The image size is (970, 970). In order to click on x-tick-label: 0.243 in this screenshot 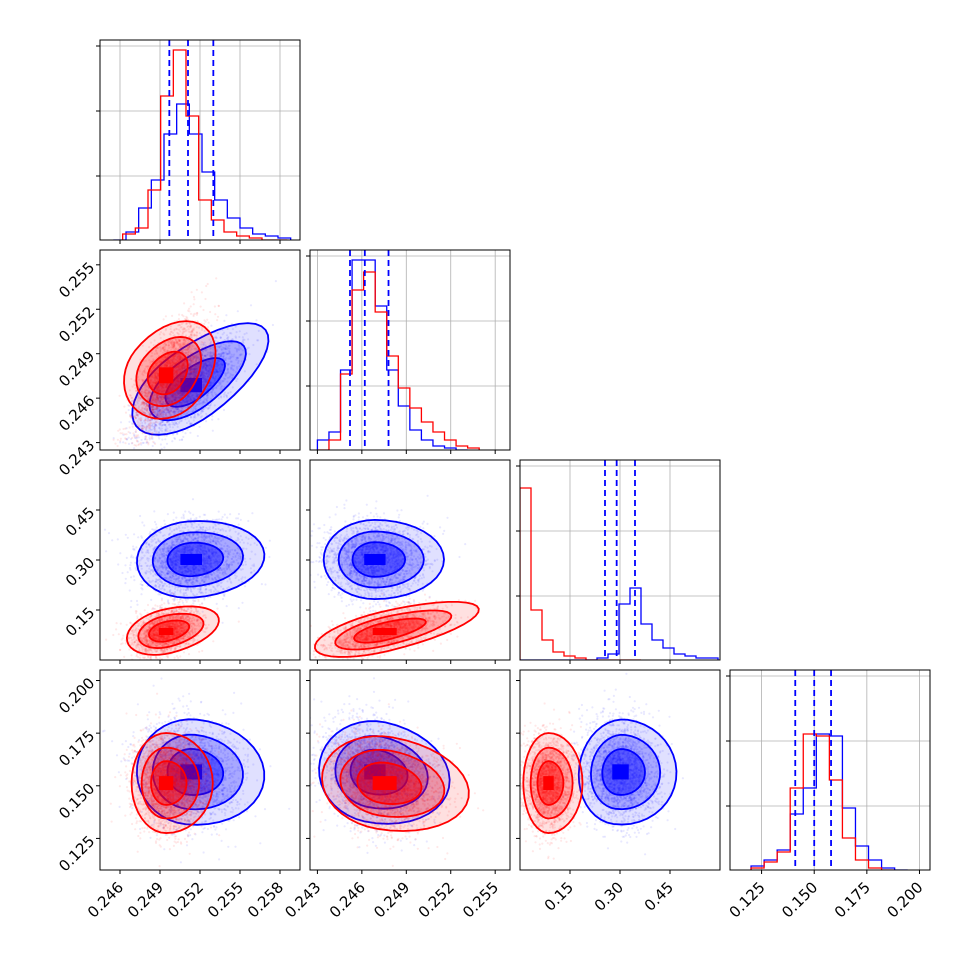, I will do `click(302, 899)`.